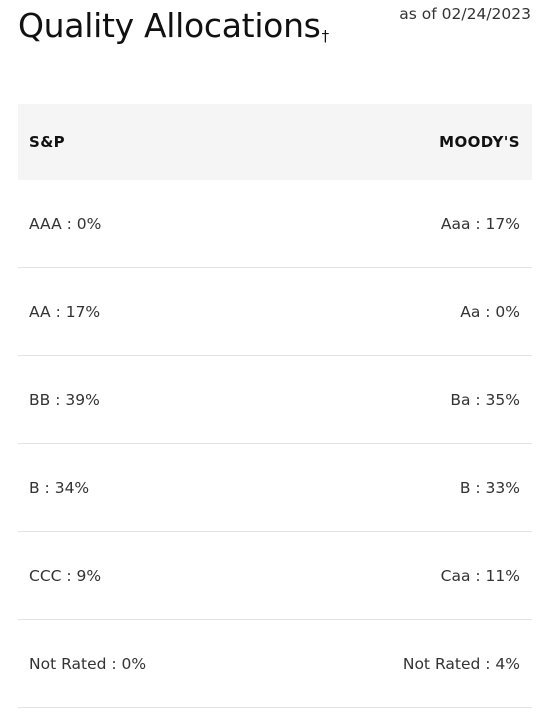  Describe the element at coordinates (485, 399) in the screenshot. I see `moodys-rating-cell: Ba : 35%` at that location.